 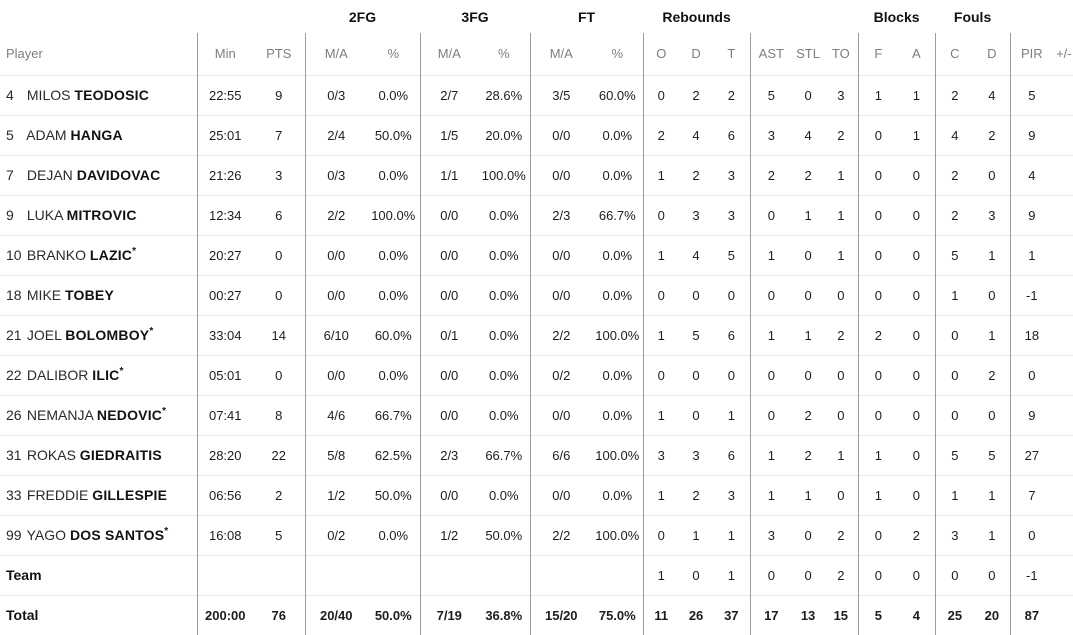 I want to click on cell-foul_d: 2, so click(x=992, y=374).